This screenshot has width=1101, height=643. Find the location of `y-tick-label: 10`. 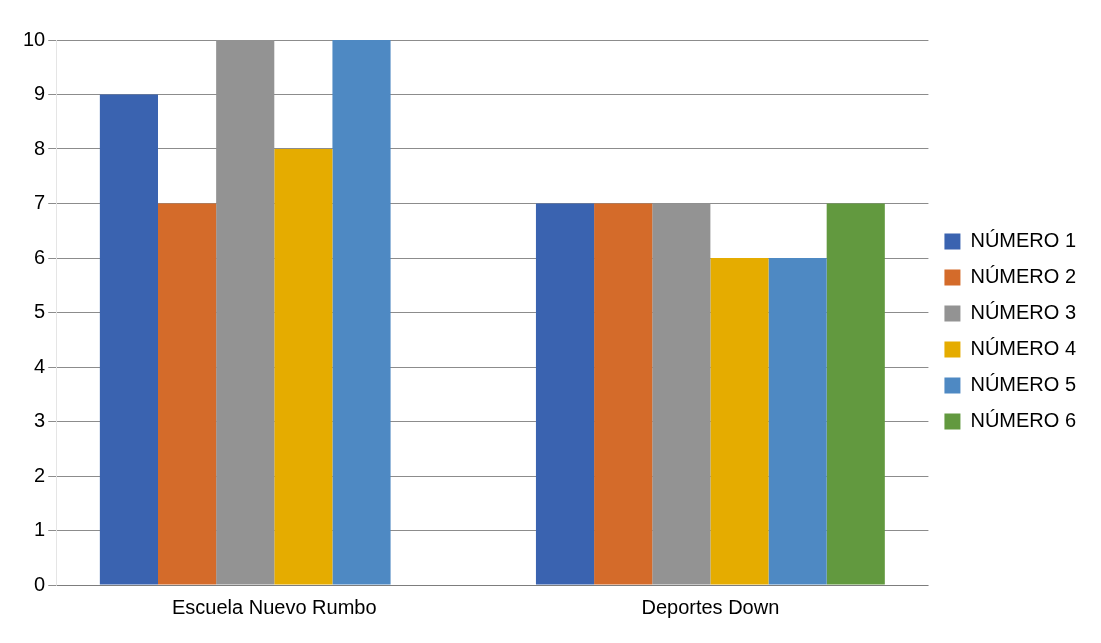

y-tick-label: 10 is located at coordinates (34, 38).